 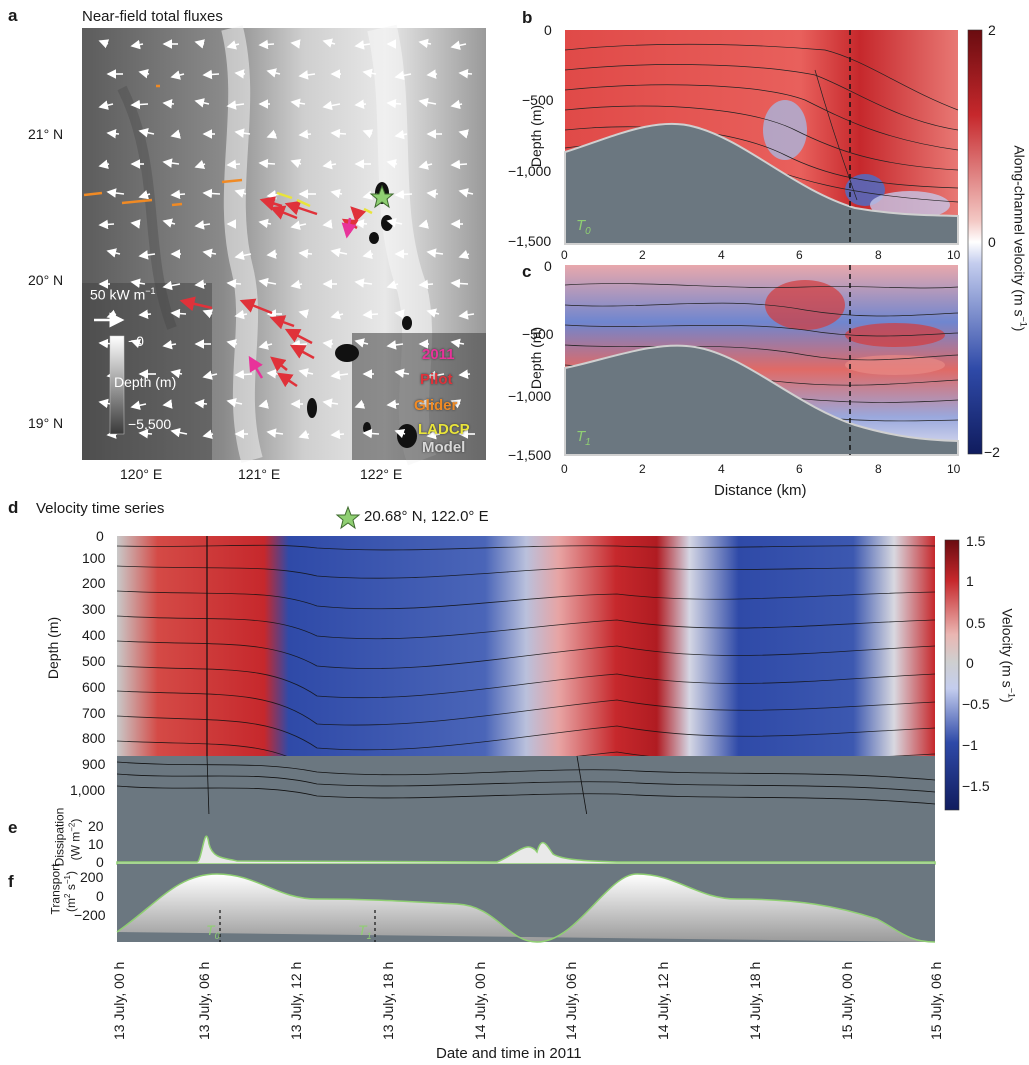 What do you see at coordinates (436, 405) in the screenshot?
I see `legend-glider: Glider` at bounding box center [436, 405].